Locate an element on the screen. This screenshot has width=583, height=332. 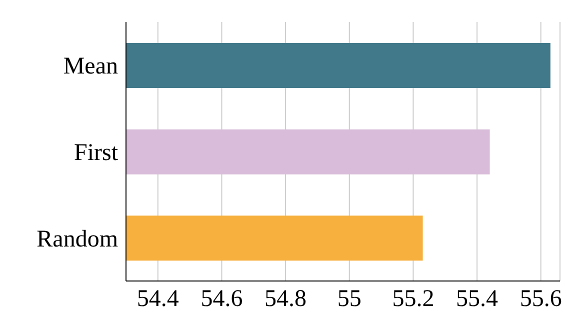
y-tick-label: Random is located at coordinates (77, 239).